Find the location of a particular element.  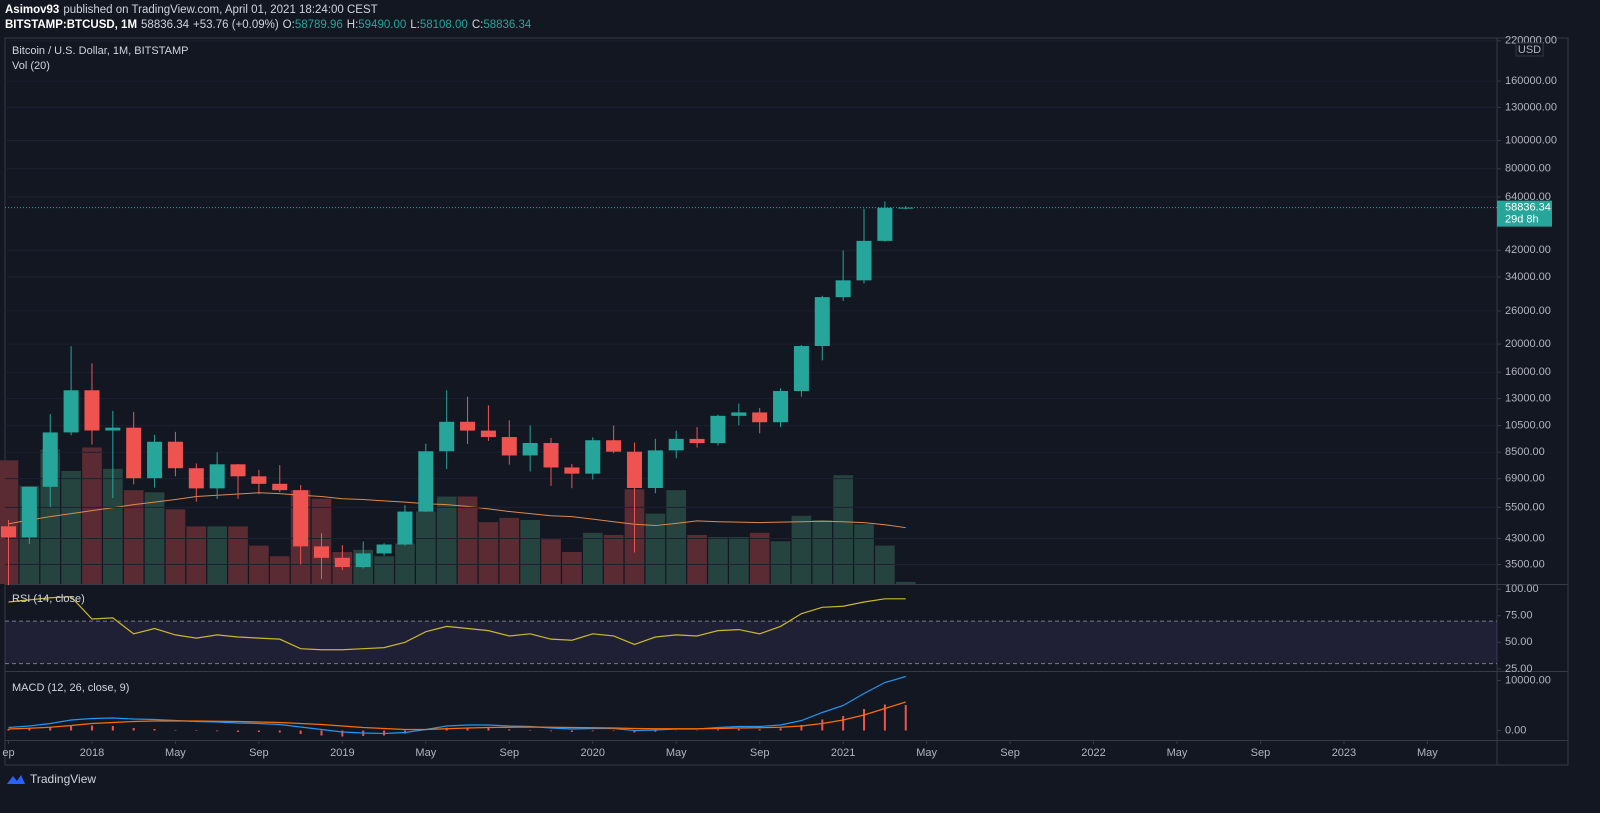

ohlc-item: O:58789.96 is located at coordinates (313, 25).